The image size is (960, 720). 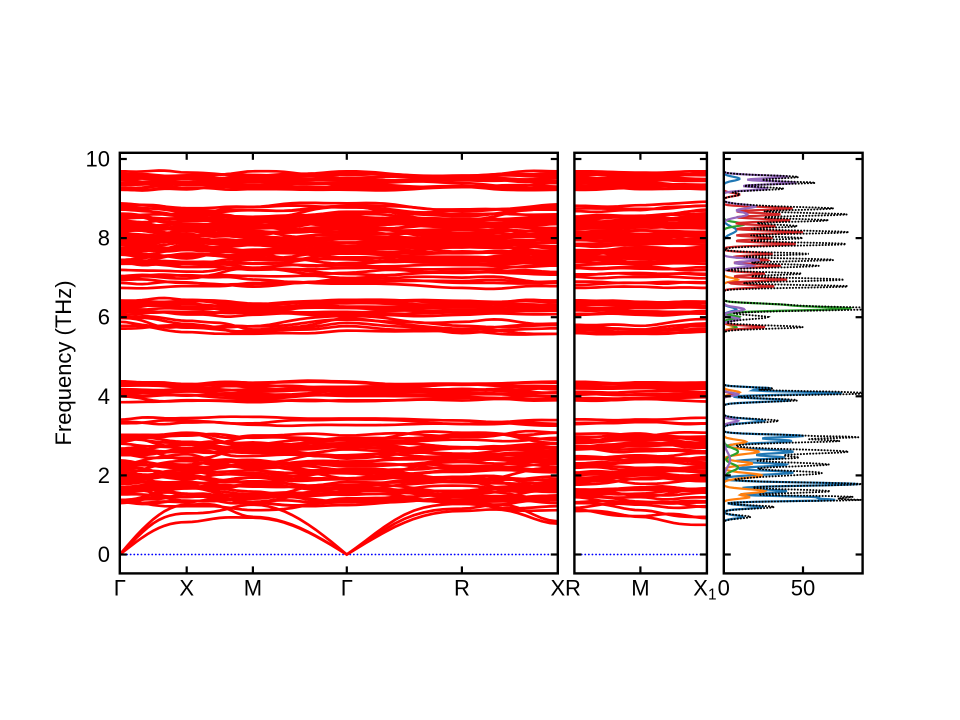 I want to click on svg-text: Frequency (THz), so click(x=63, y=362).